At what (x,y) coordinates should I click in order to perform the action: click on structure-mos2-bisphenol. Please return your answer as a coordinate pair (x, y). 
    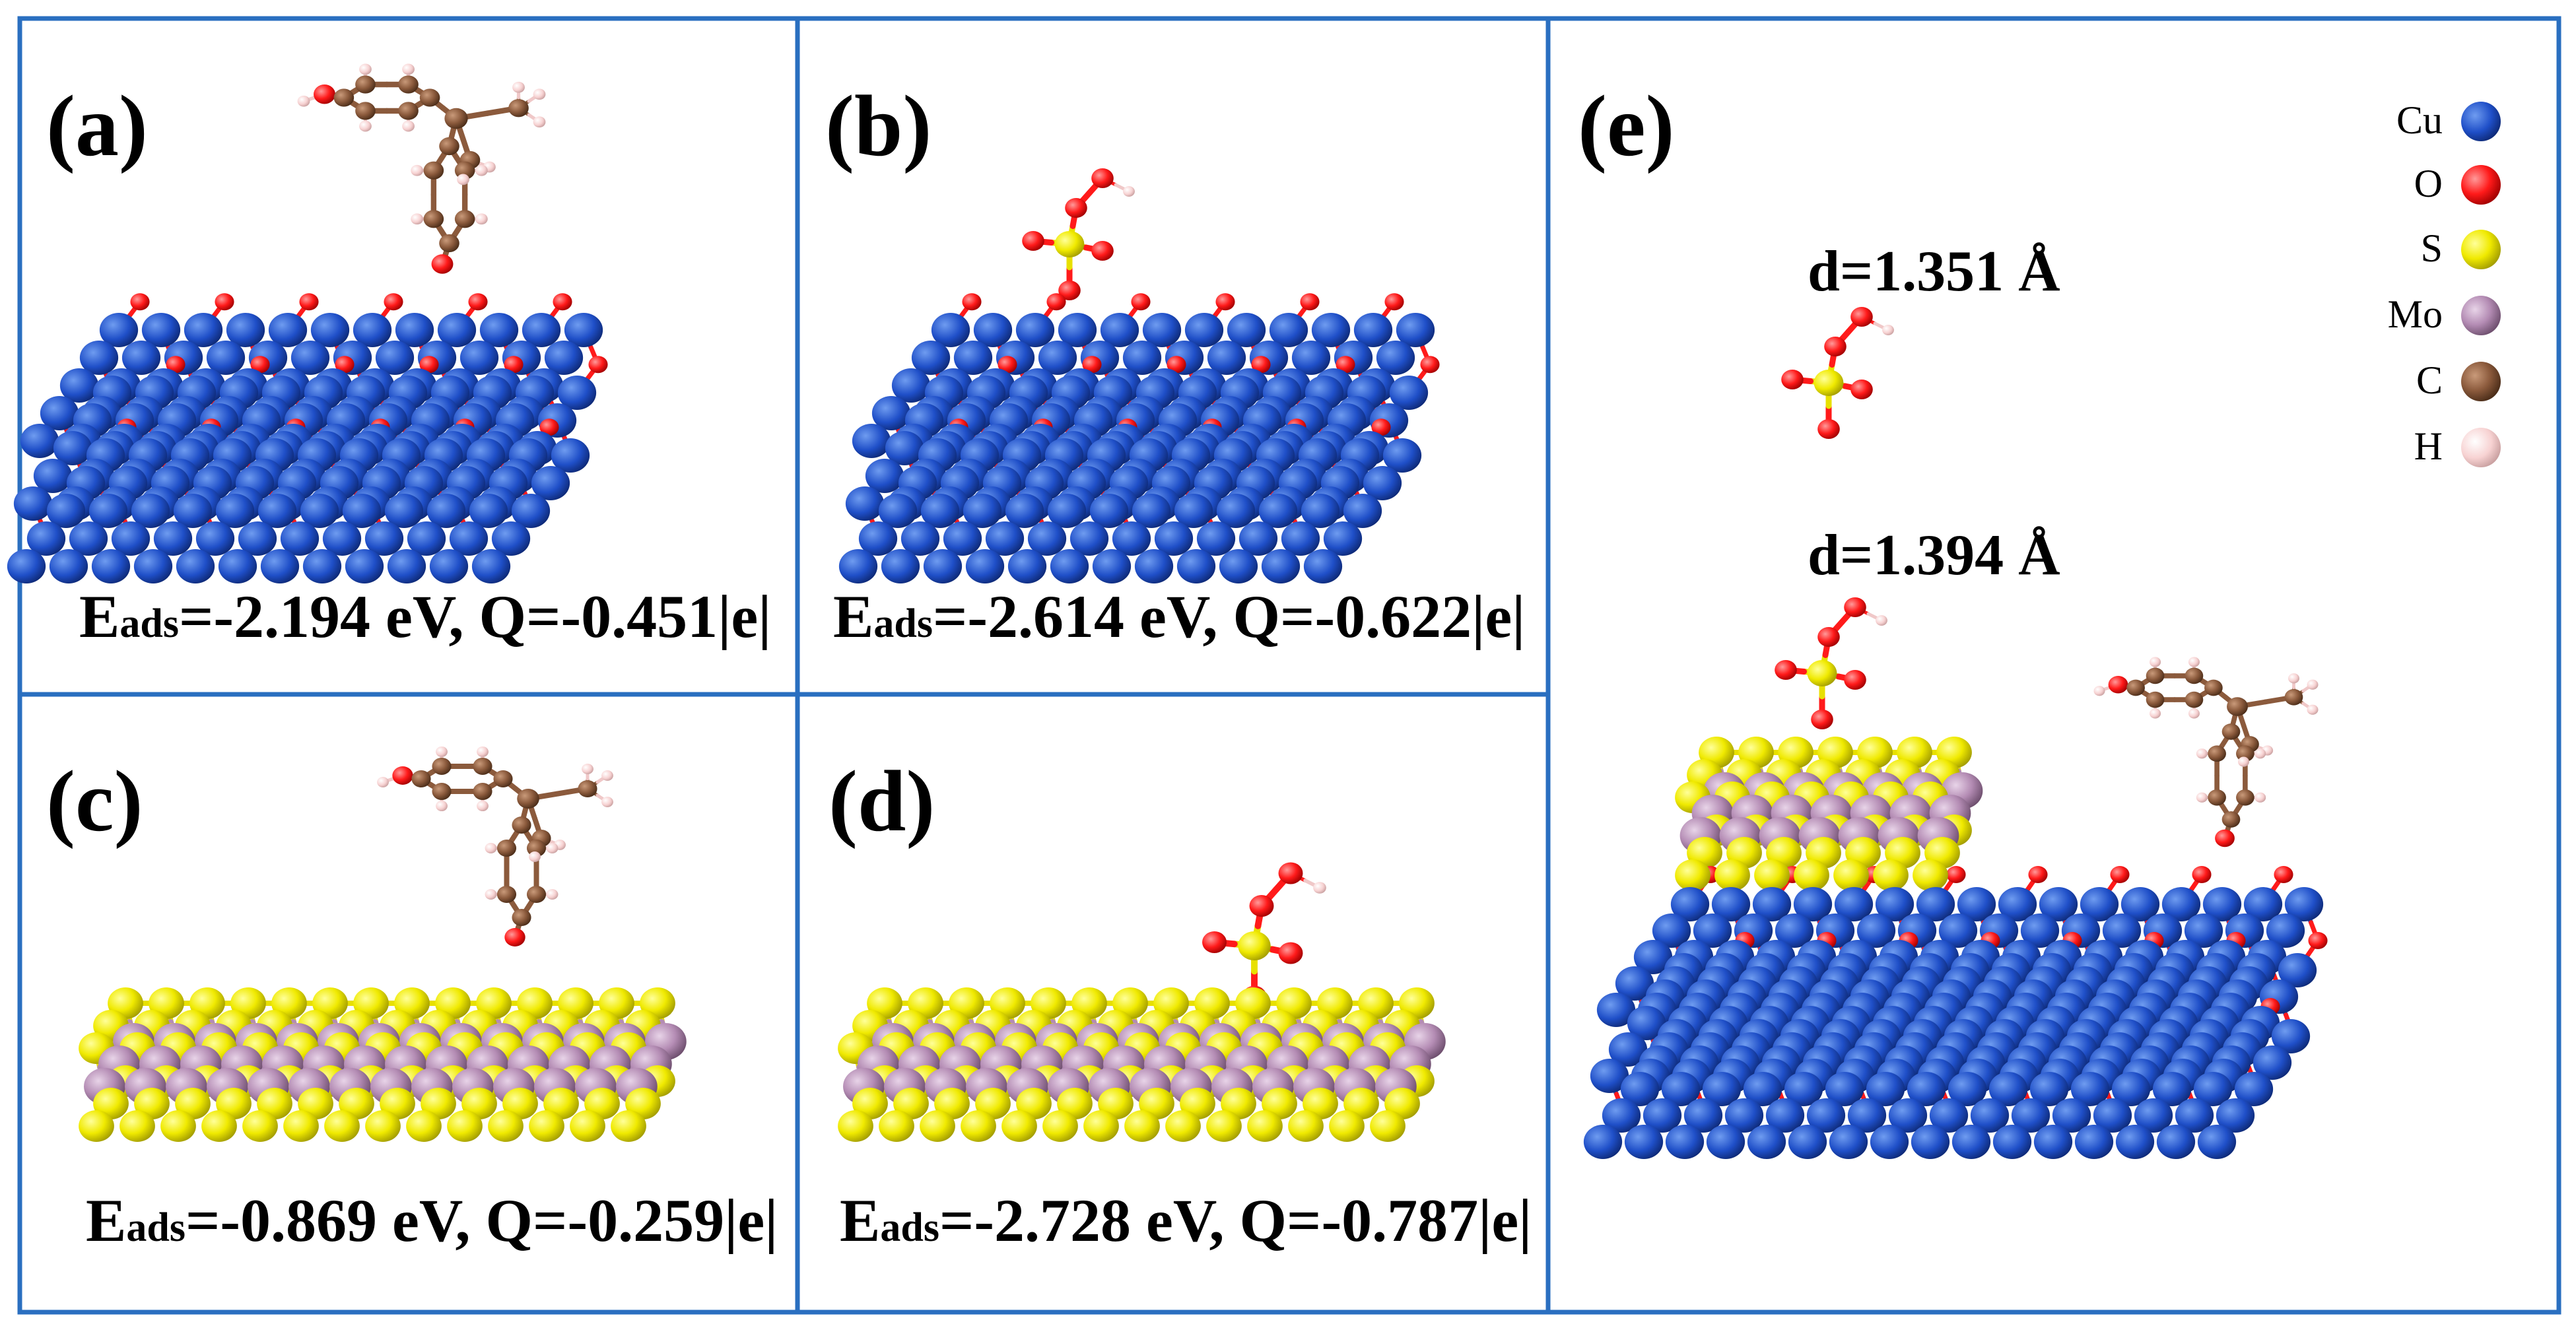
    Looking at the image, I should click on (383, 944).